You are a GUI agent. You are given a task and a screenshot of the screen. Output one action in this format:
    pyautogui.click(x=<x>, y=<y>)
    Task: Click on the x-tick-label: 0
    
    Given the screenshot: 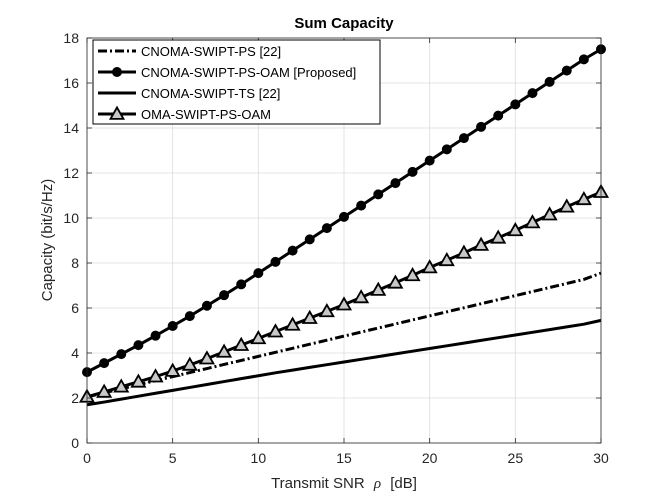 What is the action you would take?
    pyautogui.click(x=87, y=458)
    